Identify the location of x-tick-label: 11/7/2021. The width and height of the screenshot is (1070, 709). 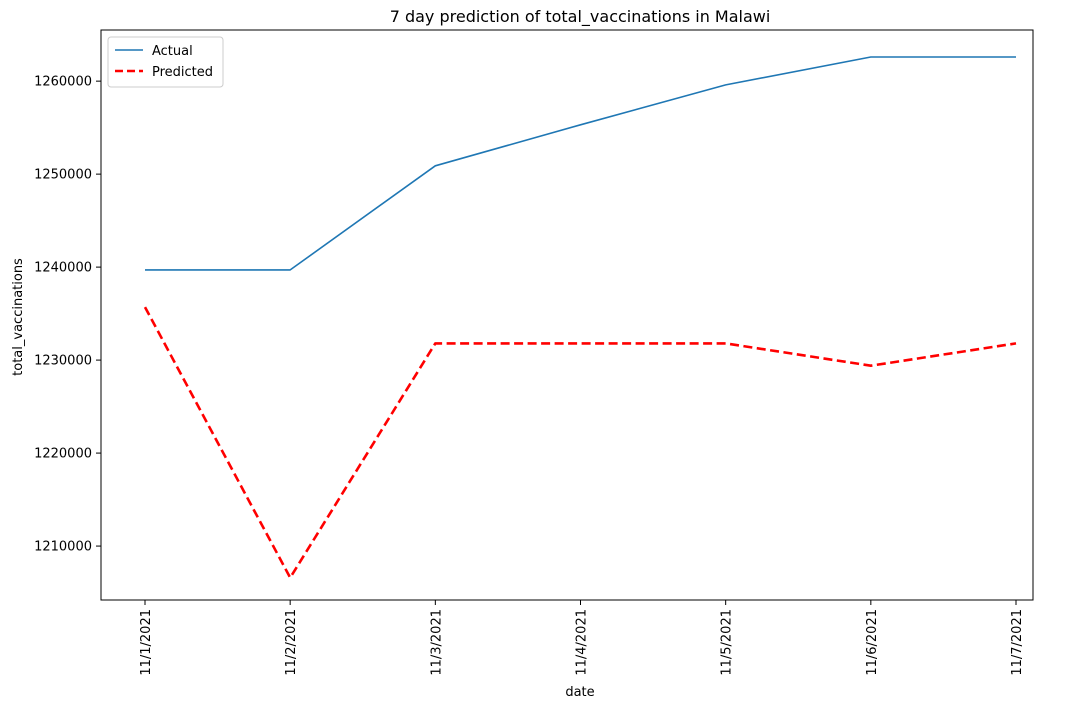
(1017, 642).